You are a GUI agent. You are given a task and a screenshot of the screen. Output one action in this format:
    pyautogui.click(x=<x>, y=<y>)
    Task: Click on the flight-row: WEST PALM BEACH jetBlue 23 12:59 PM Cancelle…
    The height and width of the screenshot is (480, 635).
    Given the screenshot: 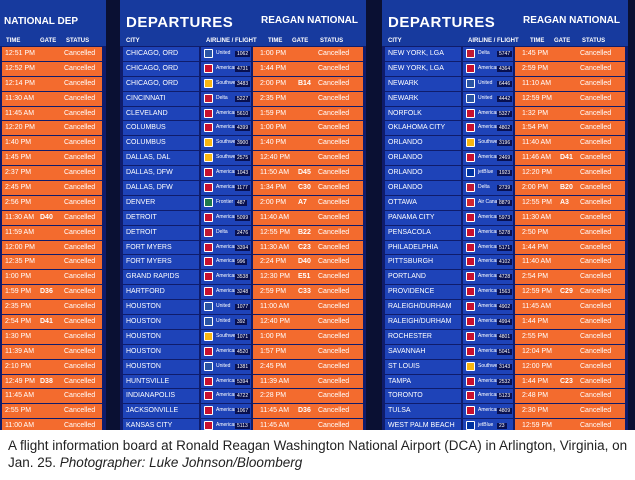 What is the action you would take?
    pyautogui.click(x=505, y=424)
    